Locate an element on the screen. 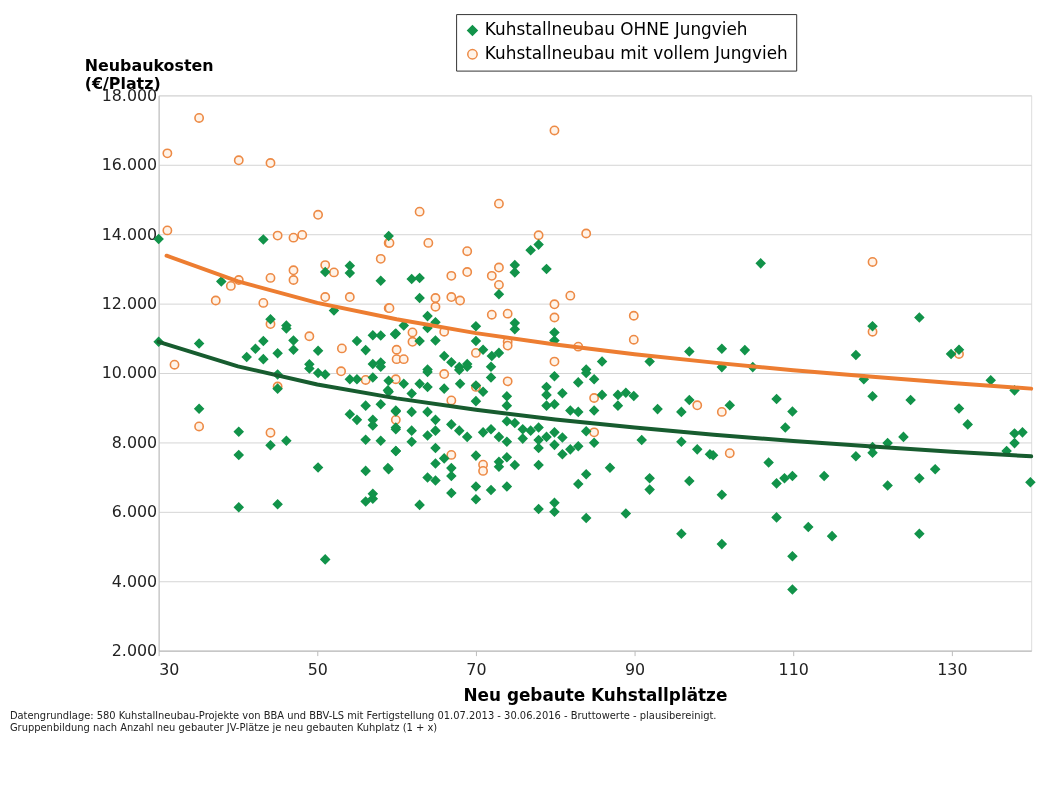 The width and height of the screenshot is (1053, 812). y-tick-label: 16.000 is located at coordinates (129, 165).